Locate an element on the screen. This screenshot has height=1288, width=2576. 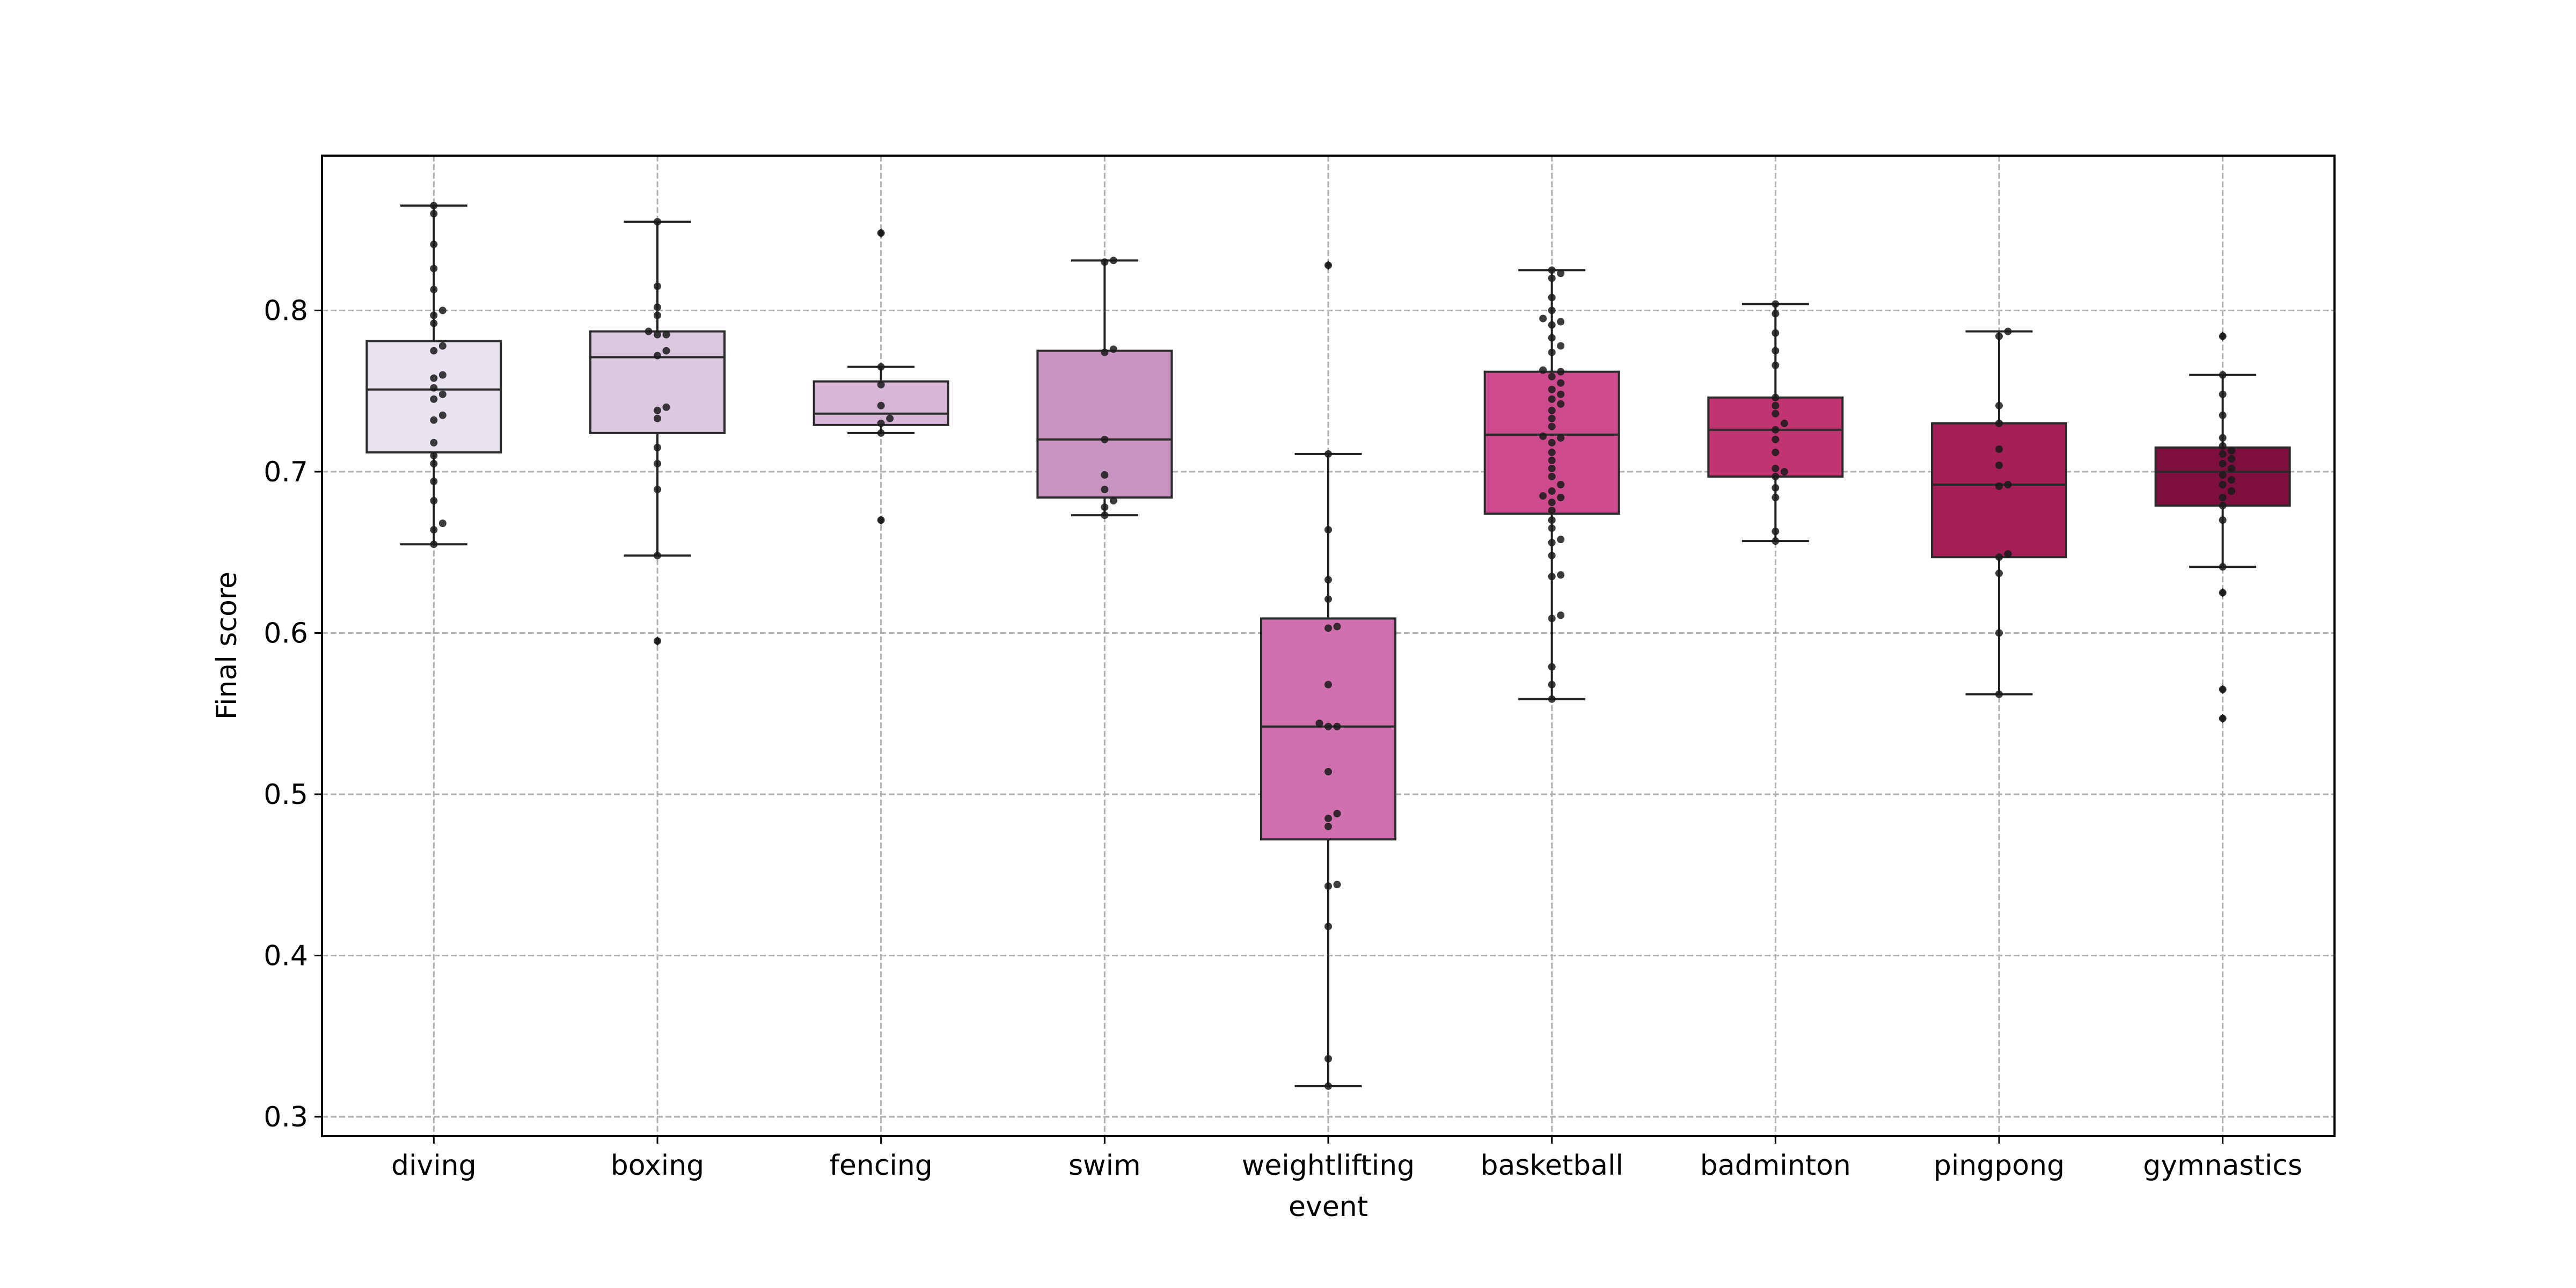
x-tick-label: diving is located at coordinates (434, 1166).